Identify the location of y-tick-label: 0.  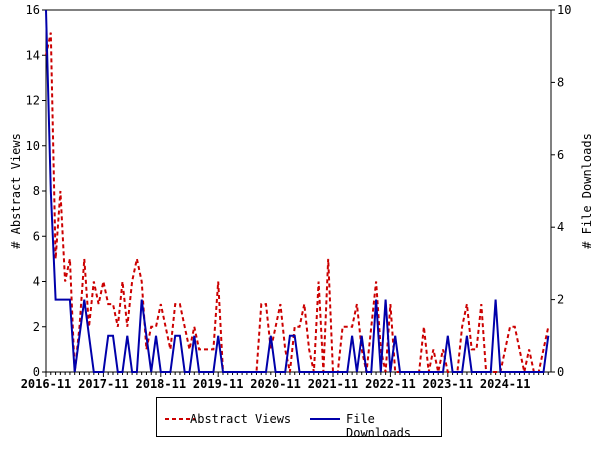
(36, 372).